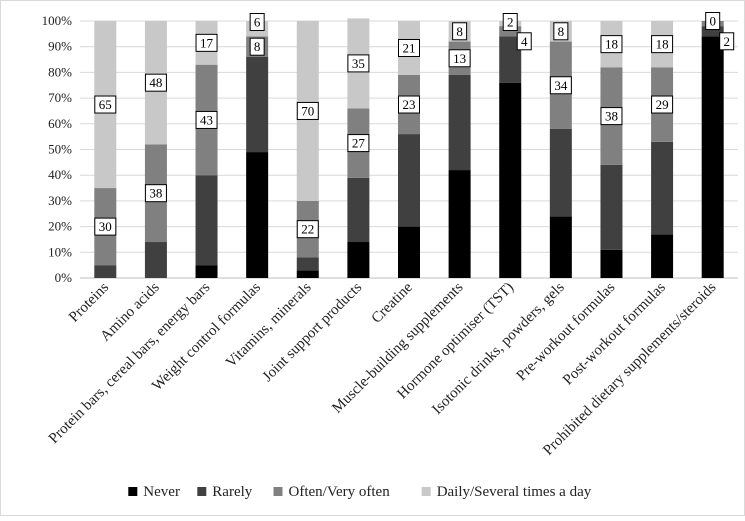 This screenshot has height=521, width=745. I want to click on data-label-text: 13, so click(459, 58).